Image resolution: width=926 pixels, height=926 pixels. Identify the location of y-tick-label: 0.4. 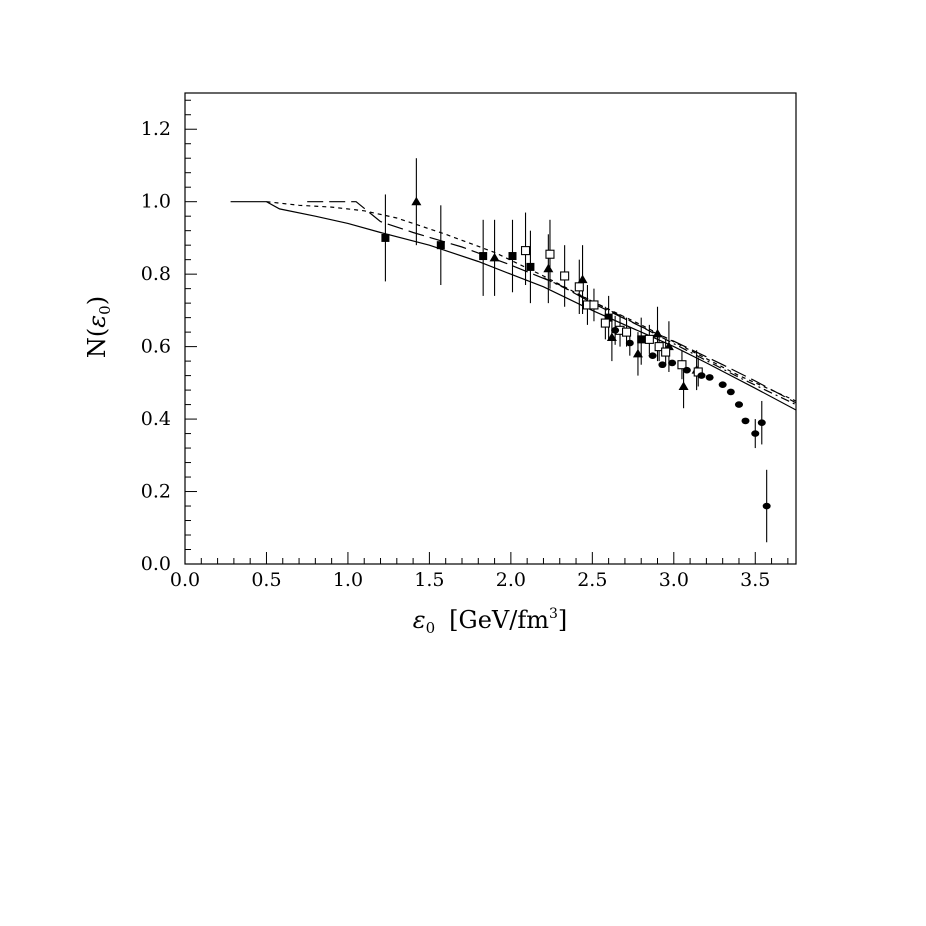
(156, 419).